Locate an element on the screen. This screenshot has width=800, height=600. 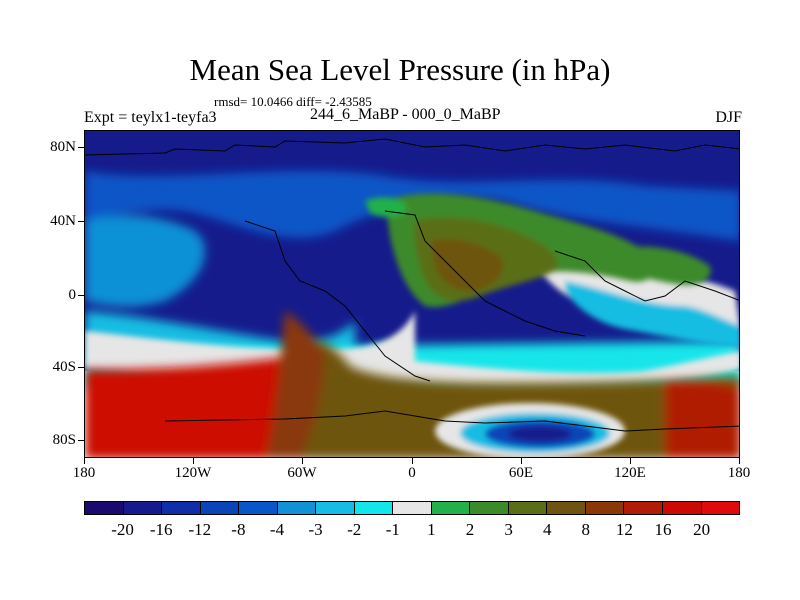
field-west-light is located at coordinates (145, 261).